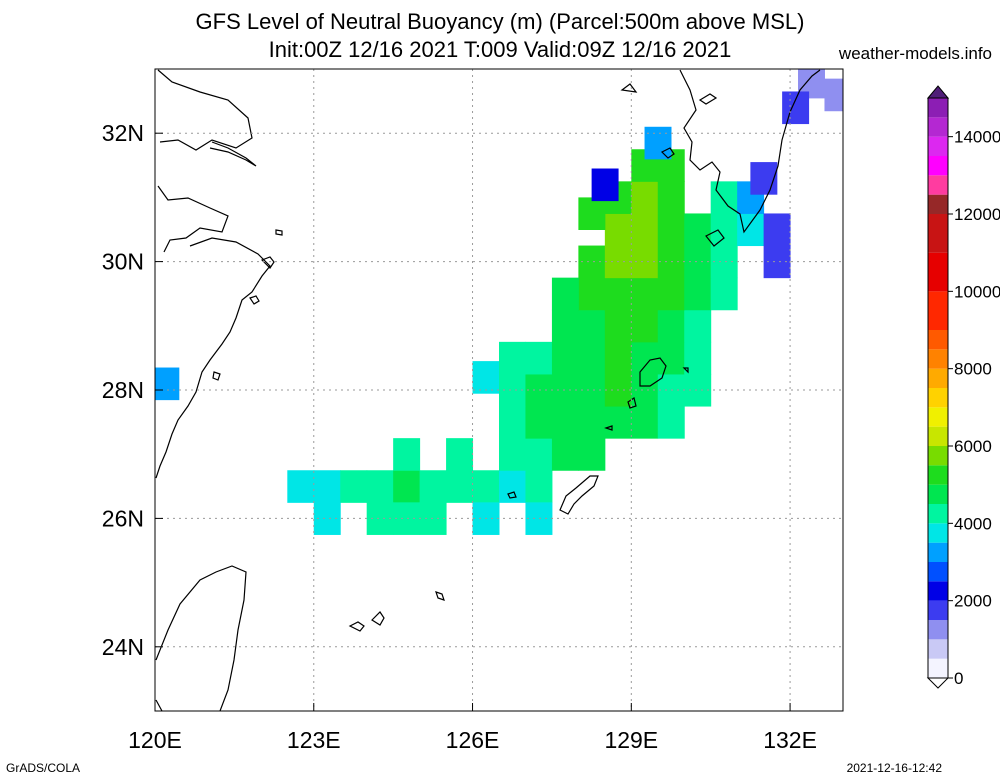 The image size is (1000, 779). Describe the element at coordinates (123, 647) in the screenshot. I see `lat-tick-label: 24N` at that location.